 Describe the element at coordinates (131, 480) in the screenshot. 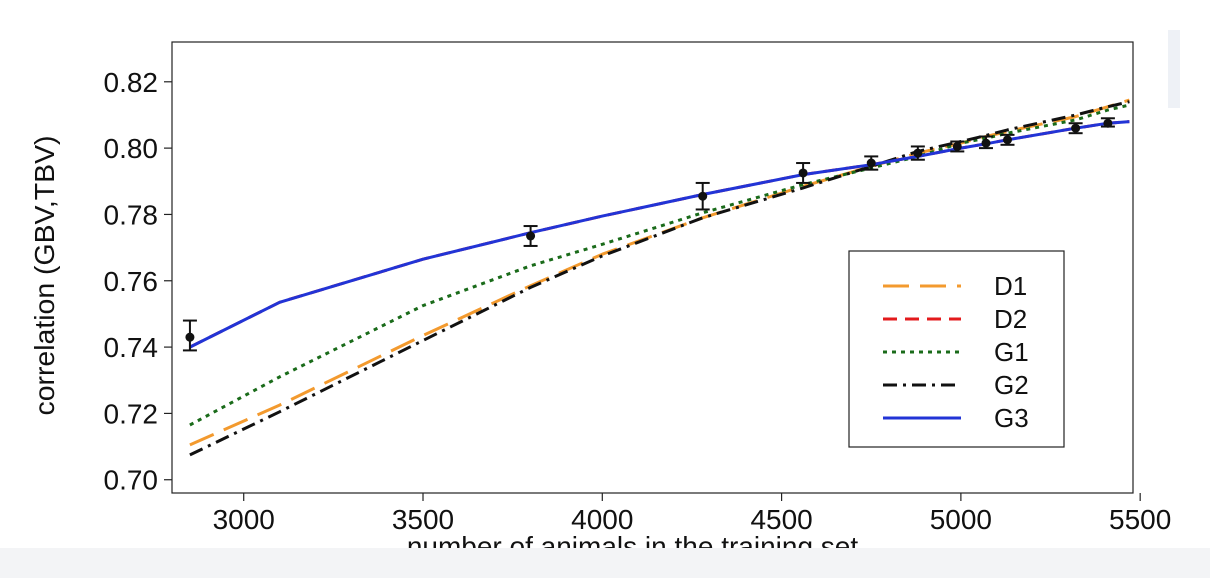

I see `y-tick-label: 0.70` at that location.